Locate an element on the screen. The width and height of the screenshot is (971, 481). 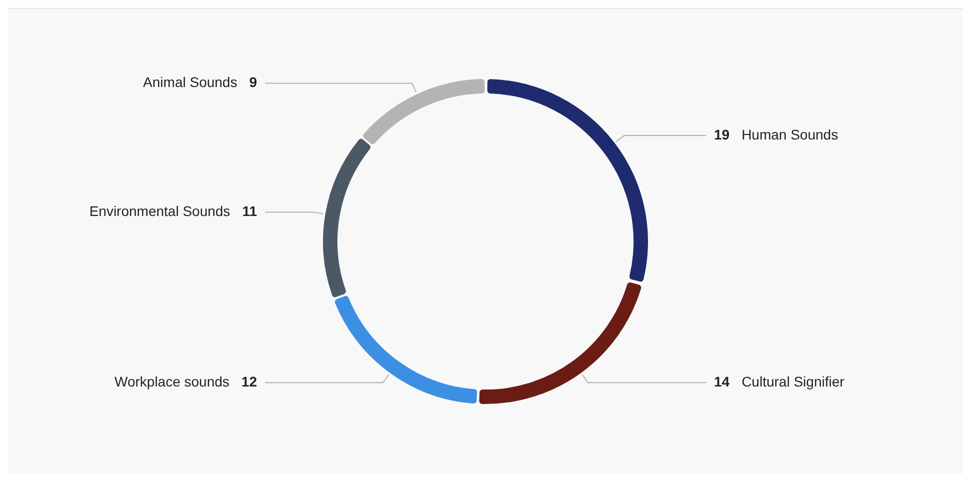
data-label: 19 is located at coordinates (722, 134).